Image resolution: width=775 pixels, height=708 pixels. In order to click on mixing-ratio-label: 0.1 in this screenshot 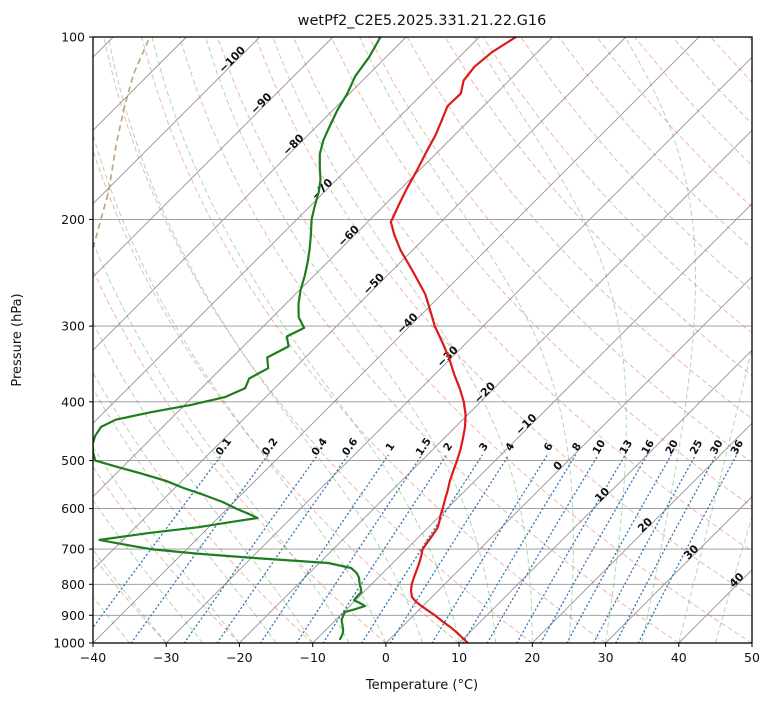, I will do `click(223, 447)`.